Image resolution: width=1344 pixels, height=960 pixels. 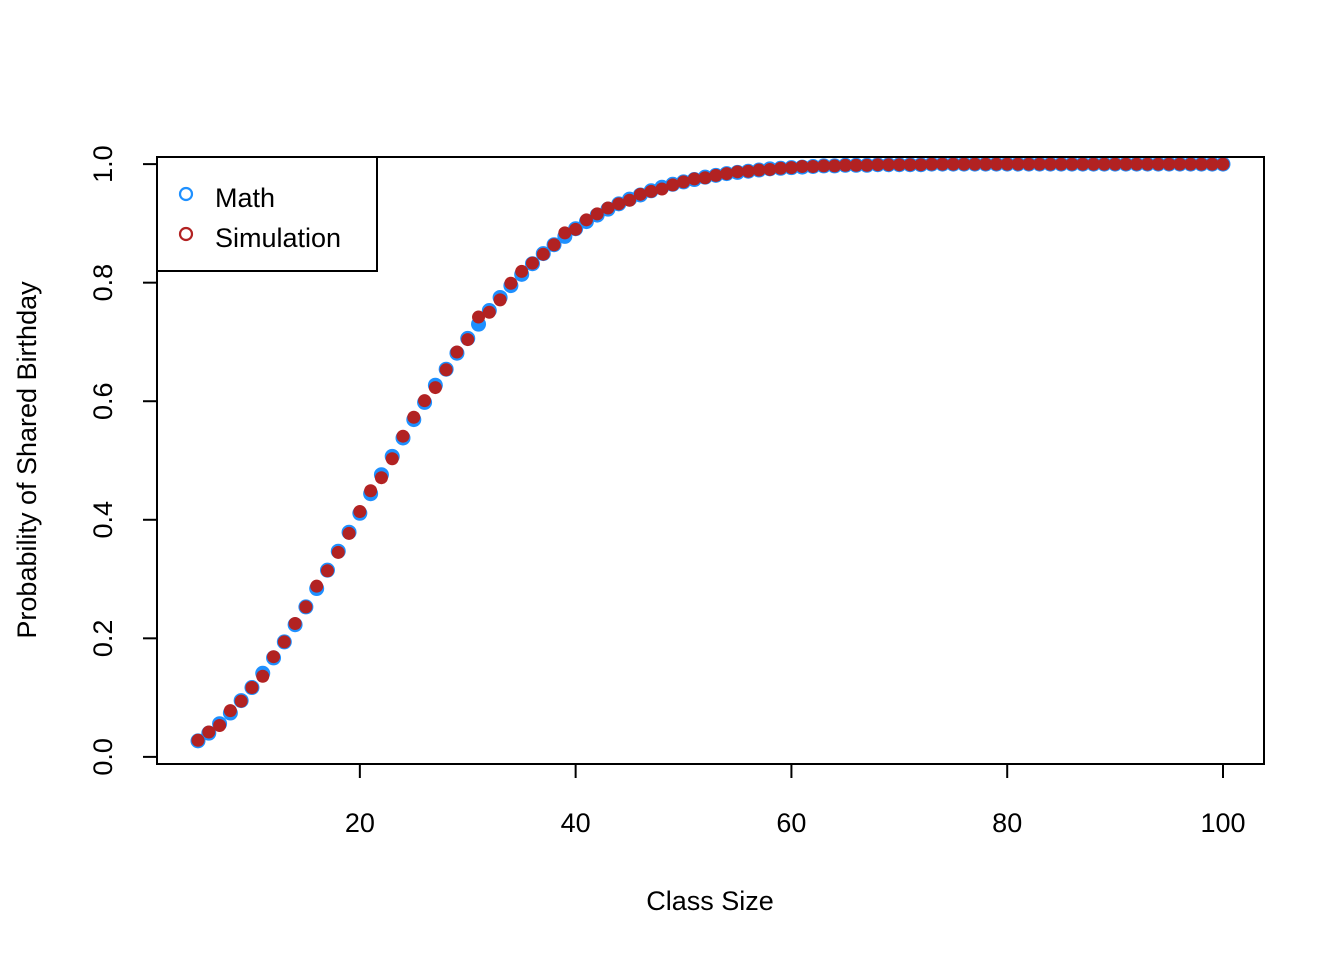 What do you see at coordinates (27, 460) in the screenshot?
I see `y-axis-title: Probability of Shared Birthday` at bounding box center [27, 460].